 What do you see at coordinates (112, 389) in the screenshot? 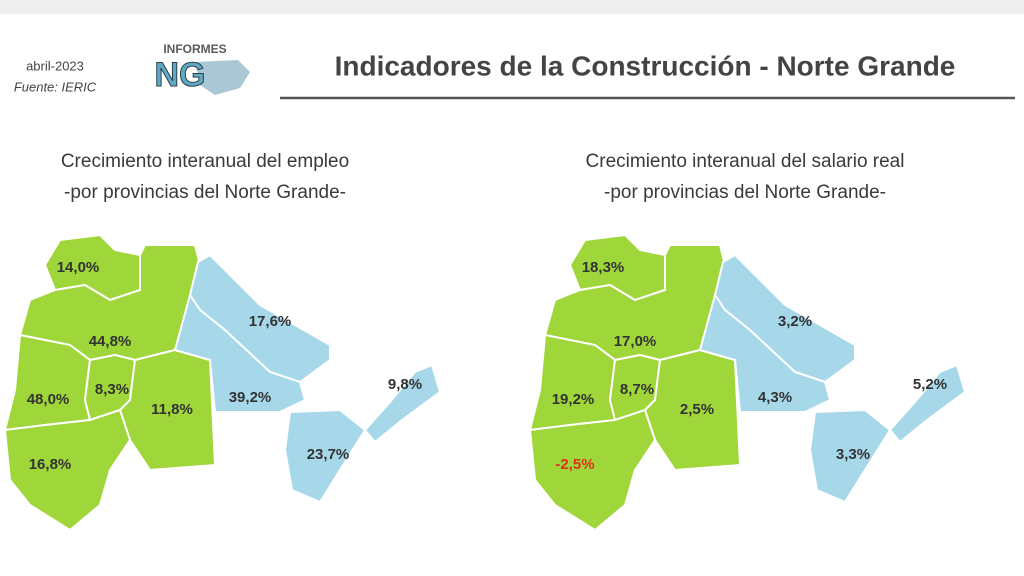
I see `province-label: 8,3%` at bounding box center [112, 389].